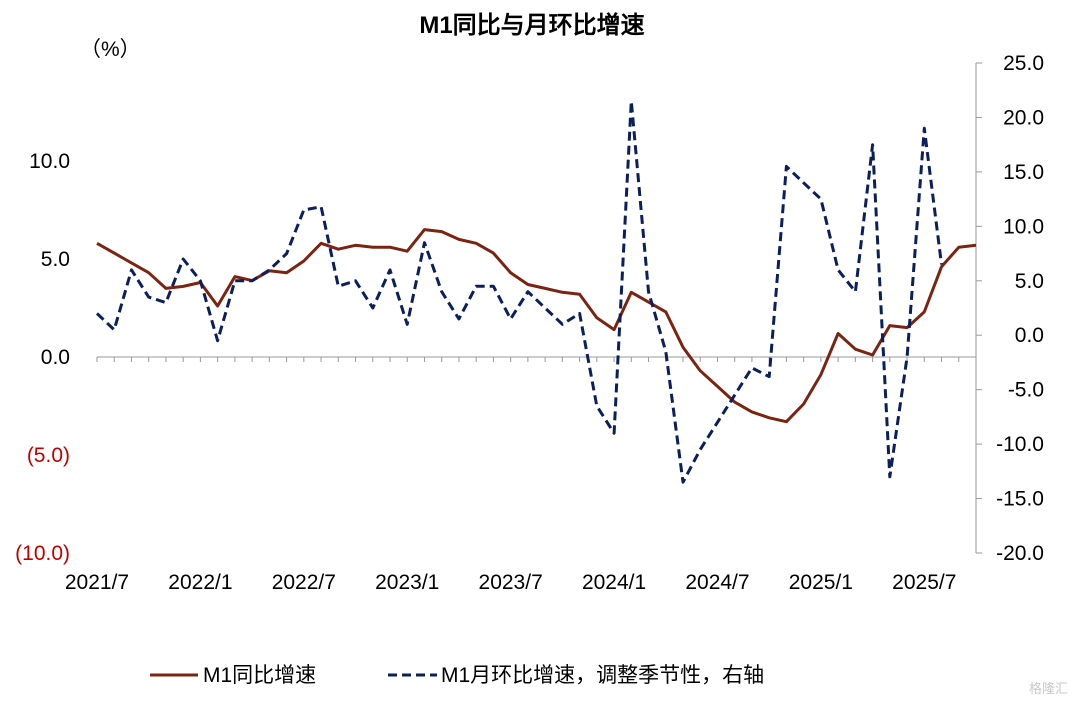 The height and width of the screenshot is (703, 1077). Describe the element at coordinates (110, 49) in the screenshot. I see `left-axis-unit: （%）` at that location.